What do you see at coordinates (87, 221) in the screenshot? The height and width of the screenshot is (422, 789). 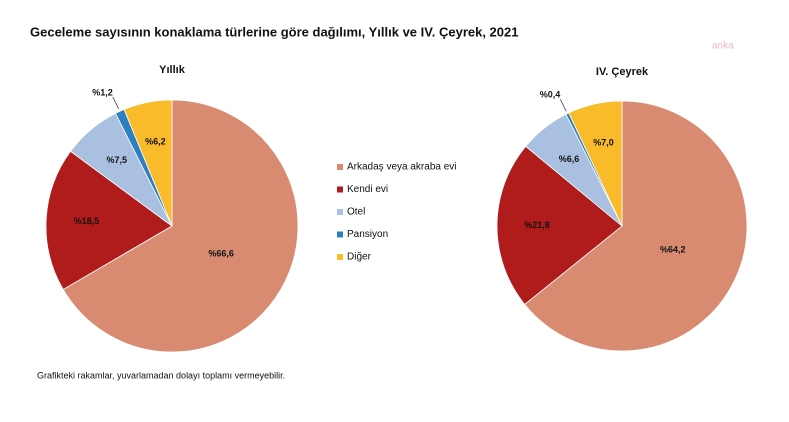 I see `data-label: %18,5` at bounding box center [87, 221].